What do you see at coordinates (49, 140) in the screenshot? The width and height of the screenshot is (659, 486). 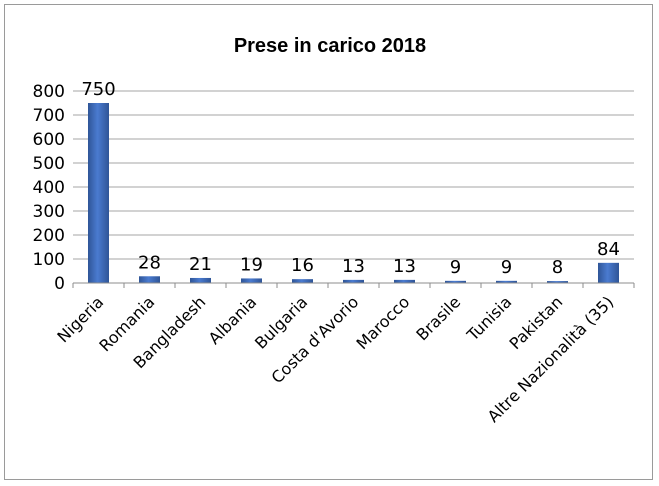 I see `y-tick-label: 600` at bounding box center [49, 140].